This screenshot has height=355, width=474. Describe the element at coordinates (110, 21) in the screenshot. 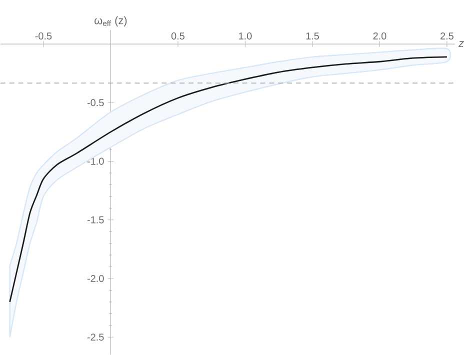

I see `y-axis-title: ω$_{eff}$ (z)` at that location.